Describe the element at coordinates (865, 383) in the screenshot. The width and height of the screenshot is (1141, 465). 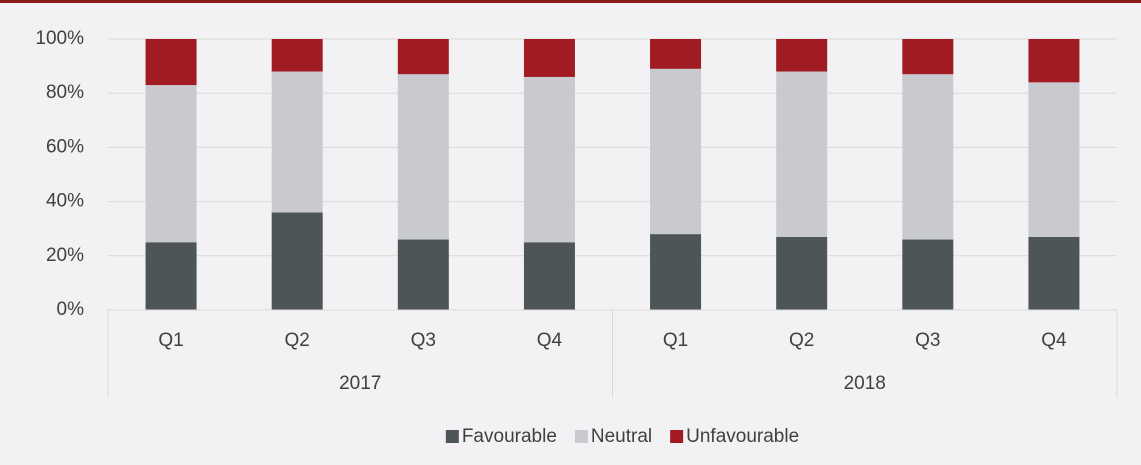
I see `group-label: 2018` at that location.